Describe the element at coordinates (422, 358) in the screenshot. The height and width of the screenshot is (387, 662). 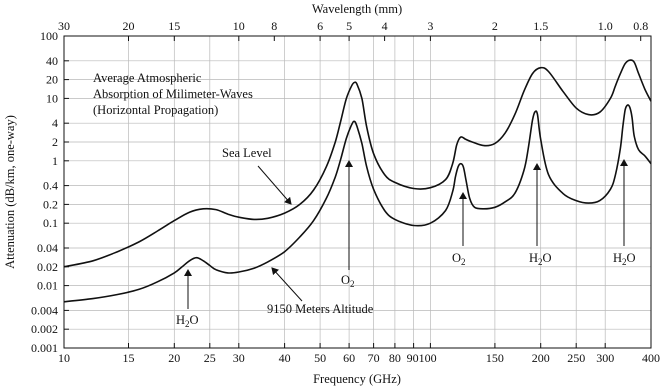
I see `x-tick-label: 90100` at that location.